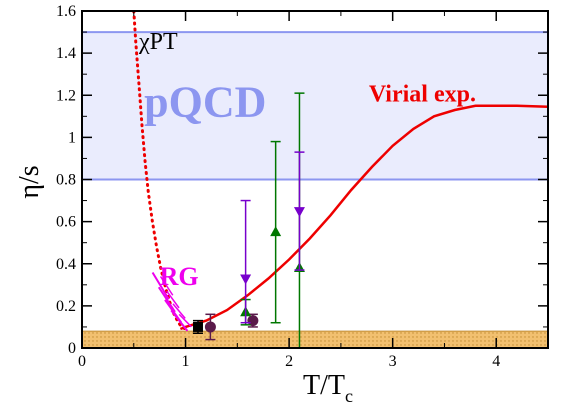 This screenshot has height=415, width=565. Describe the element at coordinates (72, 137) in the screenshot. I see `y-tick-label: 1` at that location.